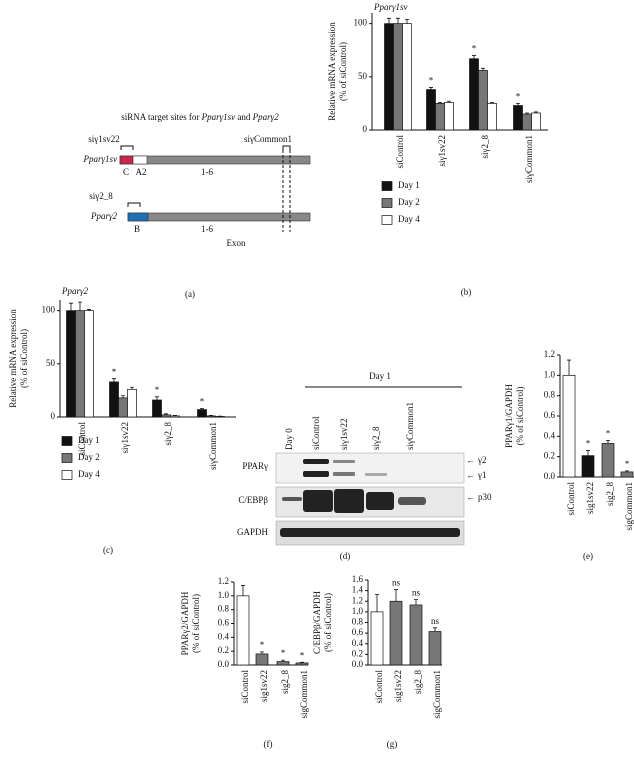 This screenshot has width=634, height=780. I want to click on row-label: C/EBPβ, so click(253, 500).